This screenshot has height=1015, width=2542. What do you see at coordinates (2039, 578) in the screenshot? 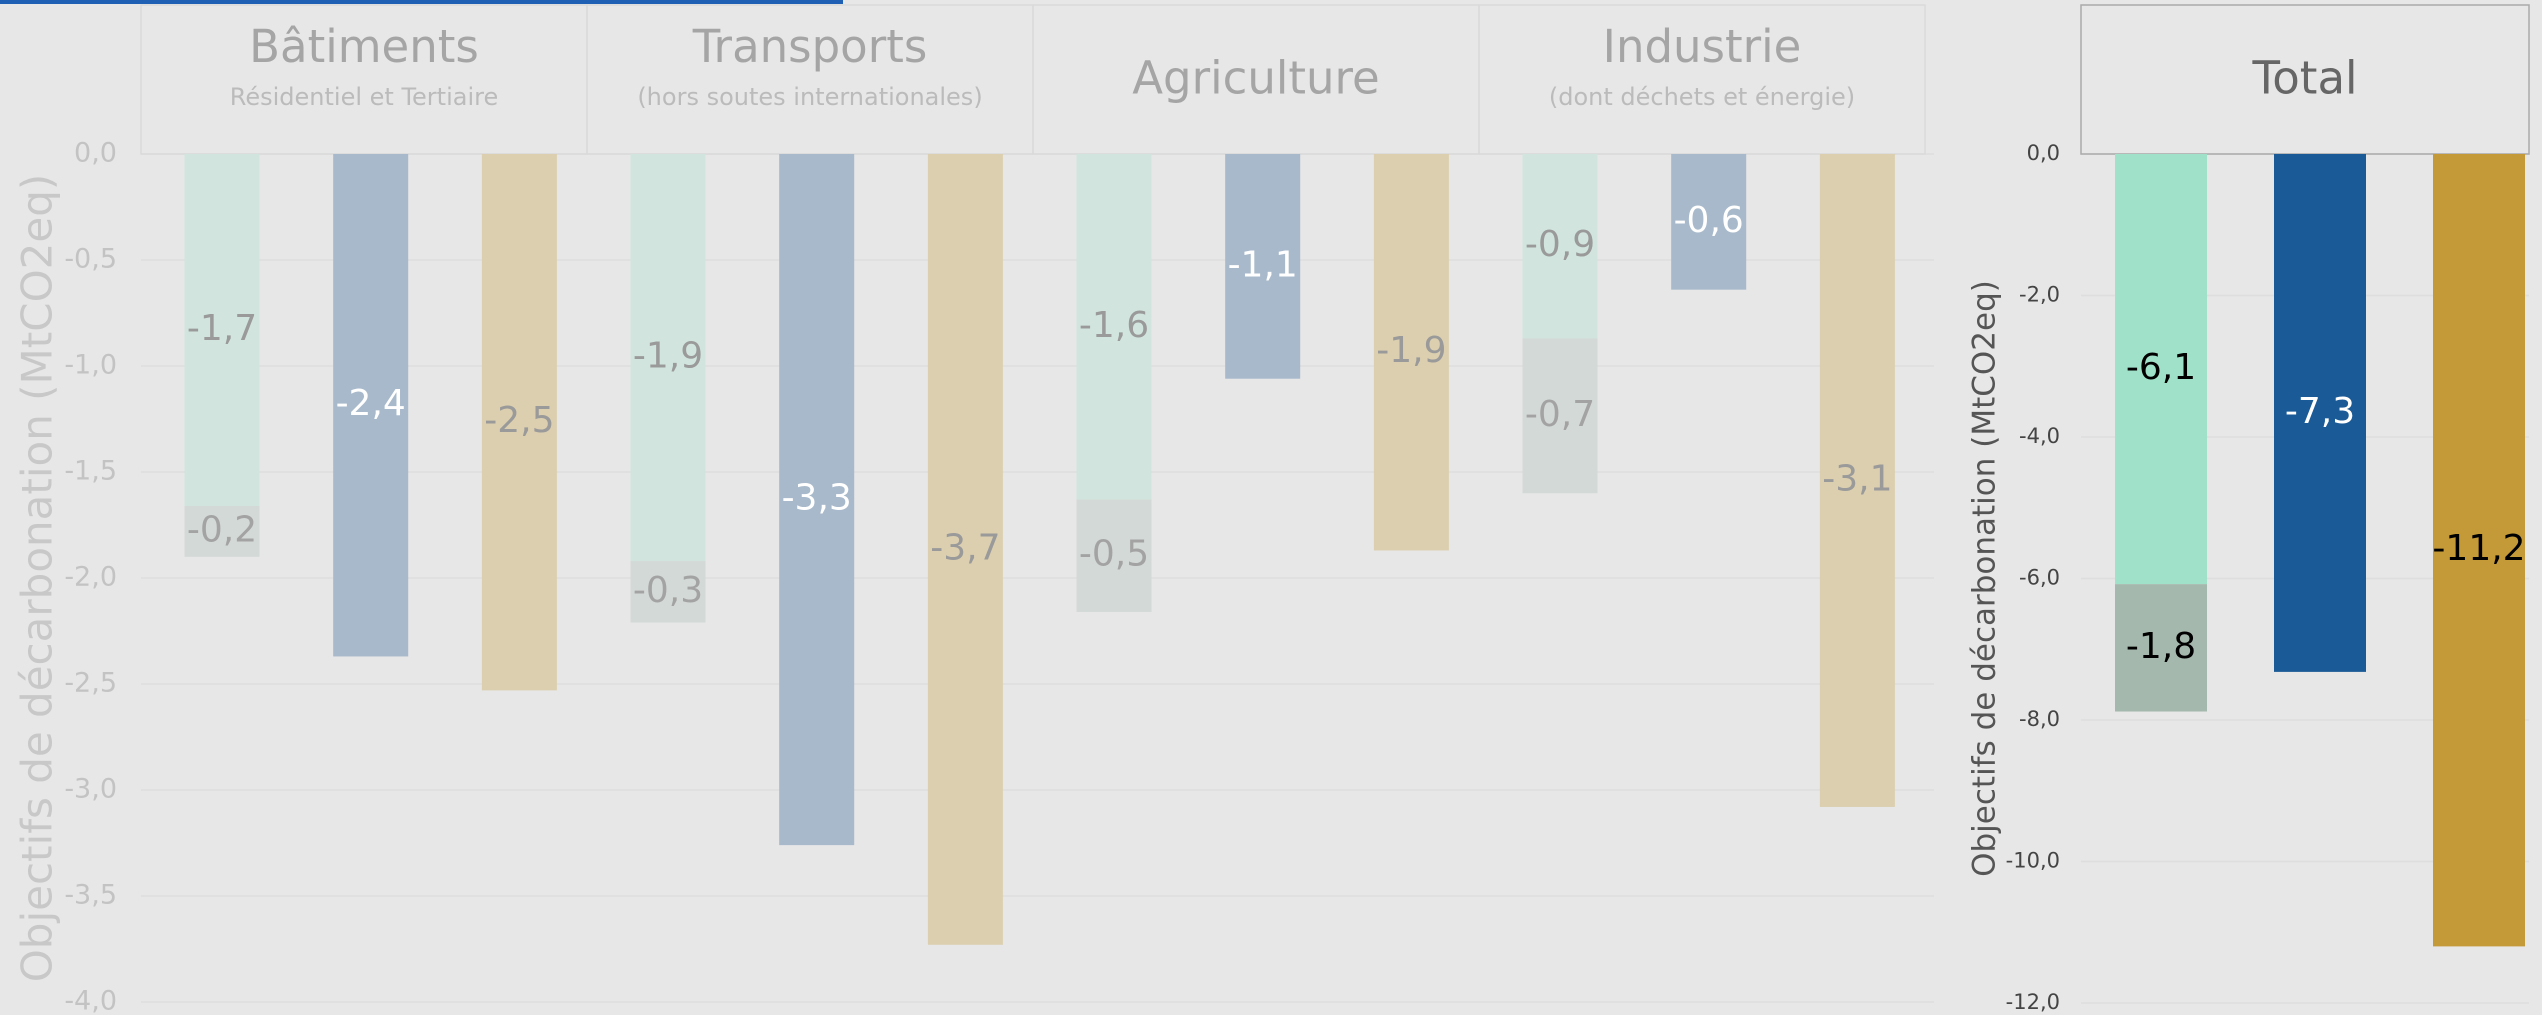
I see `y-tick-label: -6,0` at bounding box center [2039, 578].